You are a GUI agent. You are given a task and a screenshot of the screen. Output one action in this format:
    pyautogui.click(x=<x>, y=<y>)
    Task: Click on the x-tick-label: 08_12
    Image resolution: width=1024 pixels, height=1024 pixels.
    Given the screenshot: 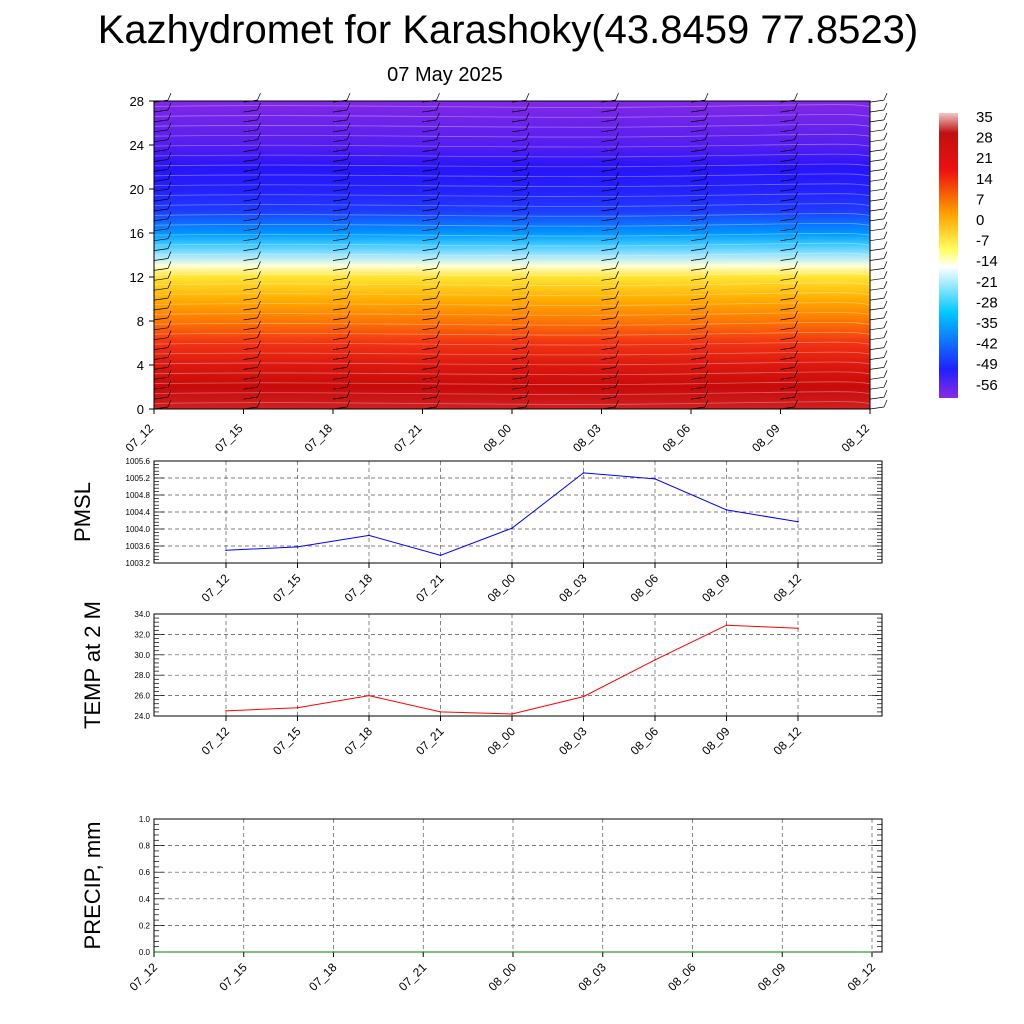 What is the action you would take?
    pyautogui.click(x=862, y=977)
    